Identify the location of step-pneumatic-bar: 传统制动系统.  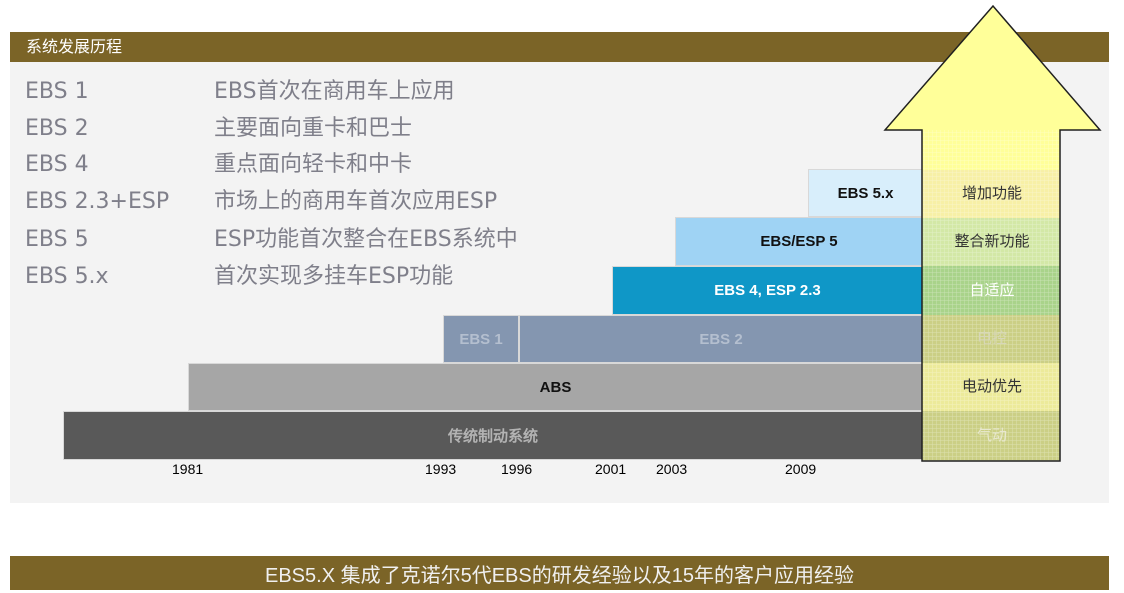
(493, 435).